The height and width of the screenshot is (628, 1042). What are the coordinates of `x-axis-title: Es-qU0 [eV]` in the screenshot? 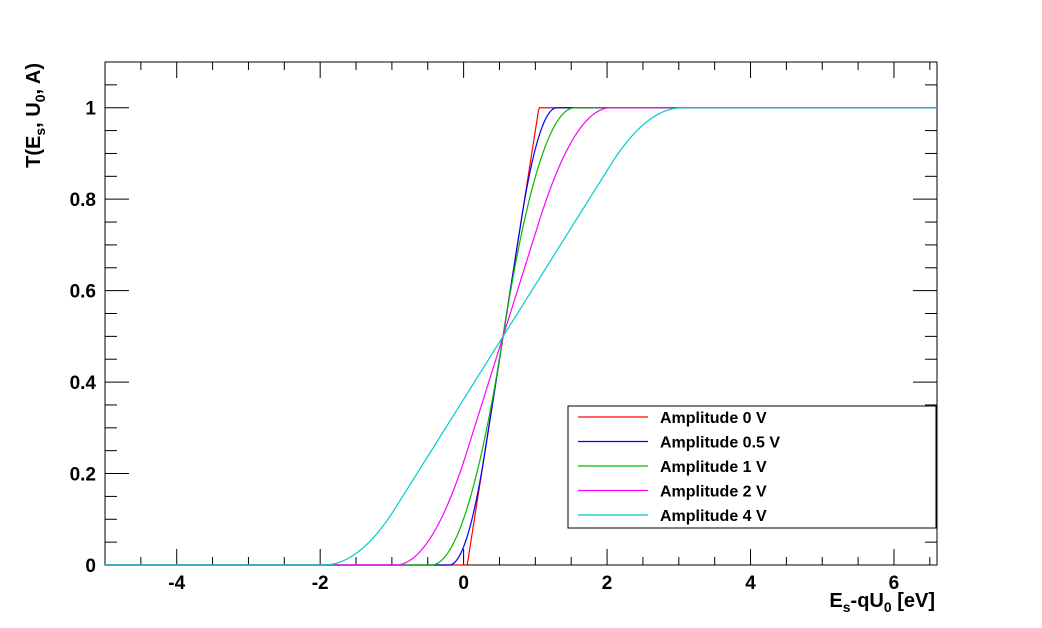 It's located at (882, 602).